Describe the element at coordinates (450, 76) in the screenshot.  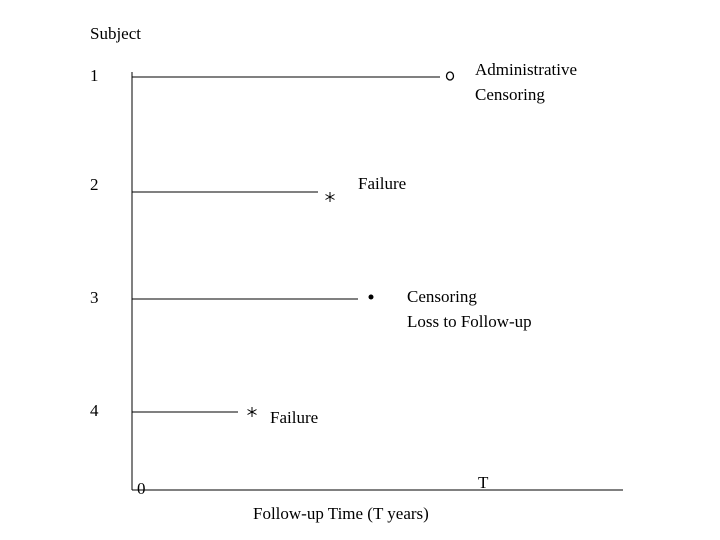
I see `censor-marker` at that location.